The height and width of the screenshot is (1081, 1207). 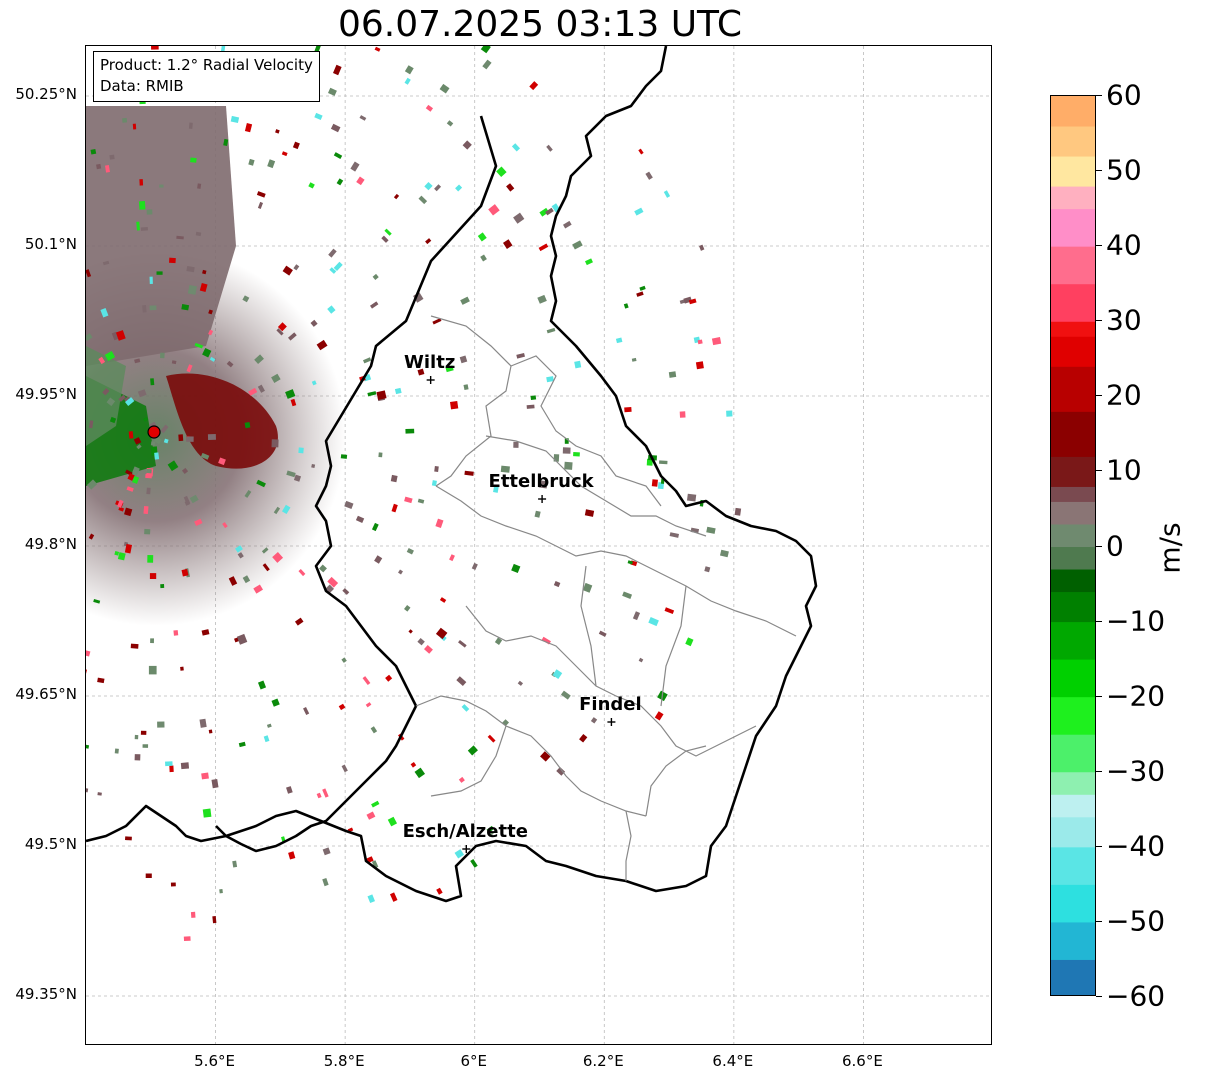 I want to click on city-label: Findel, so click(x=610, y=704).